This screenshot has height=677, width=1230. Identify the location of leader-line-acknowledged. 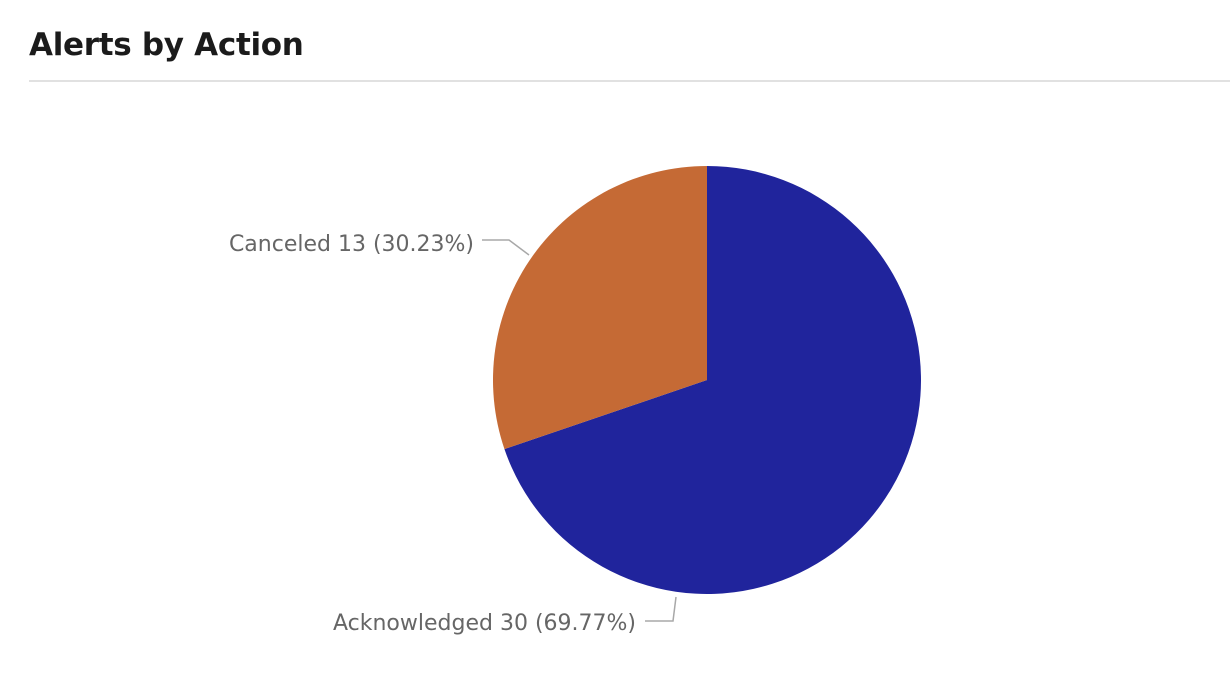
(661, 609).